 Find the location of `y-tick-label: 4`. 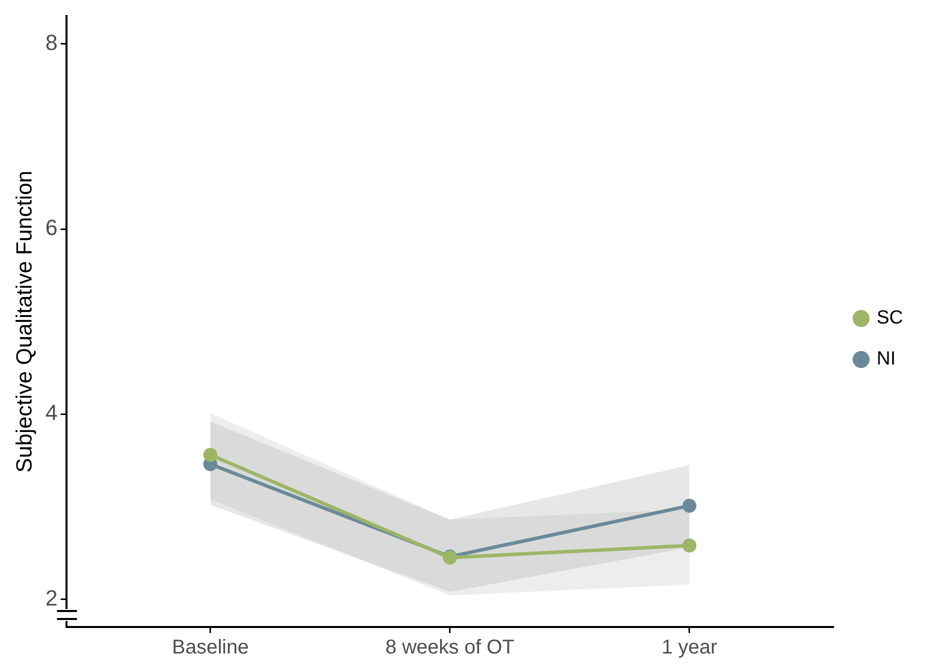

y-tick-label: 4 is located at coordinates (51, 413).